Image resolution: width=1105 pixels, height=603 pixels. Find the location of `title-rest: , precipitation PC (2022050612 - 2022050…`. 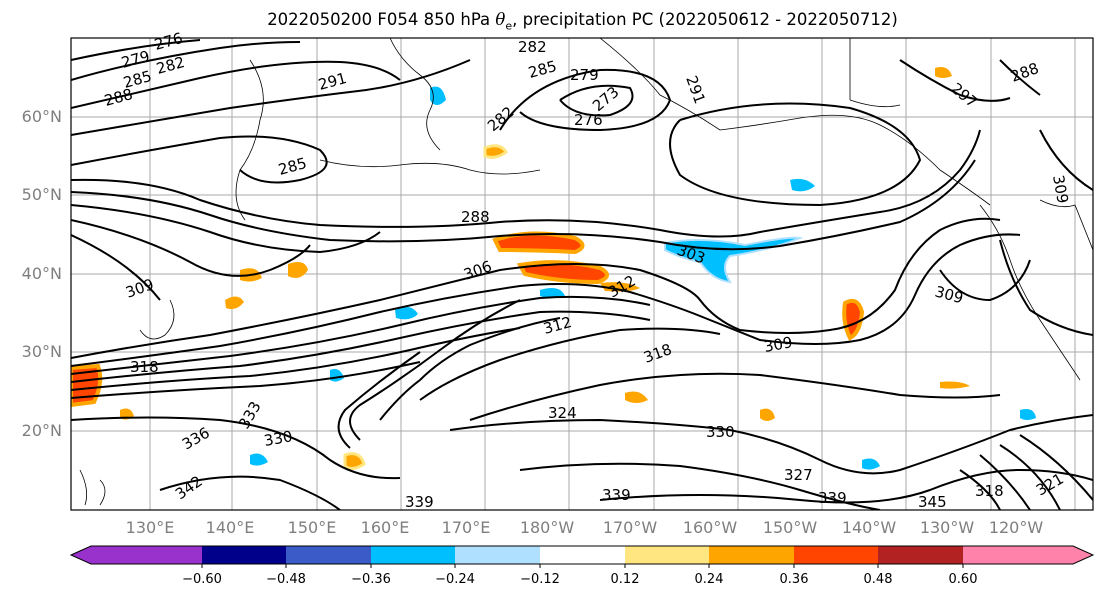

title-rest: , precipitation PC (2022050612 - 2022050… is located at coordinates (705, 19).